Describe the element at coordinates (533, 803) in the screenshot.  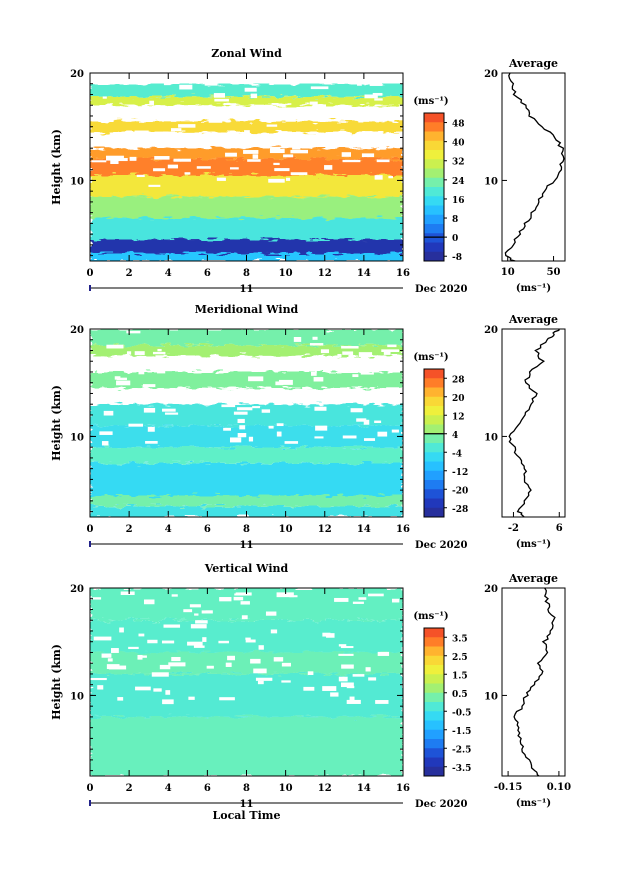
I see `average-x-label: (ms⁻¹)` at that location.